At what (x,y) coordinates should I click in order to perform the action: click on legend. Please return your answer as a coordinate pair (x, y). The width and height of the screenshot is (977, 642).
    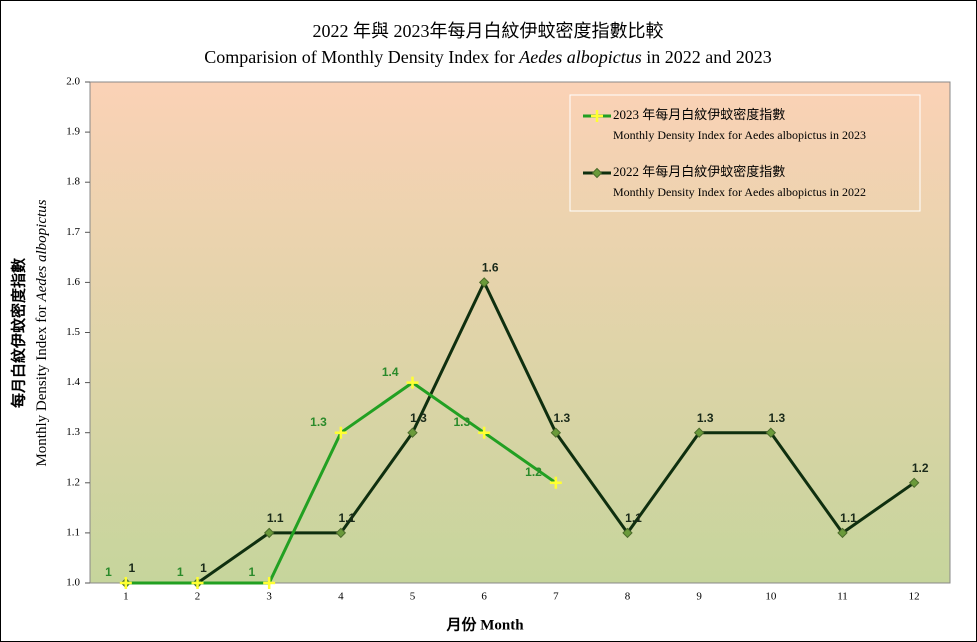
    Looking at the image, I should click on (745, 153).